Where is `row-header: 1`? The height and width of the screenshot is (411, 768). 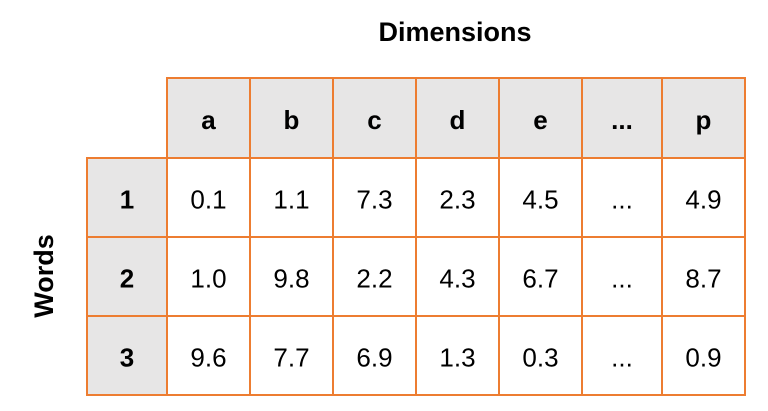 row-header: 1 is located at coordinates (127, 200).